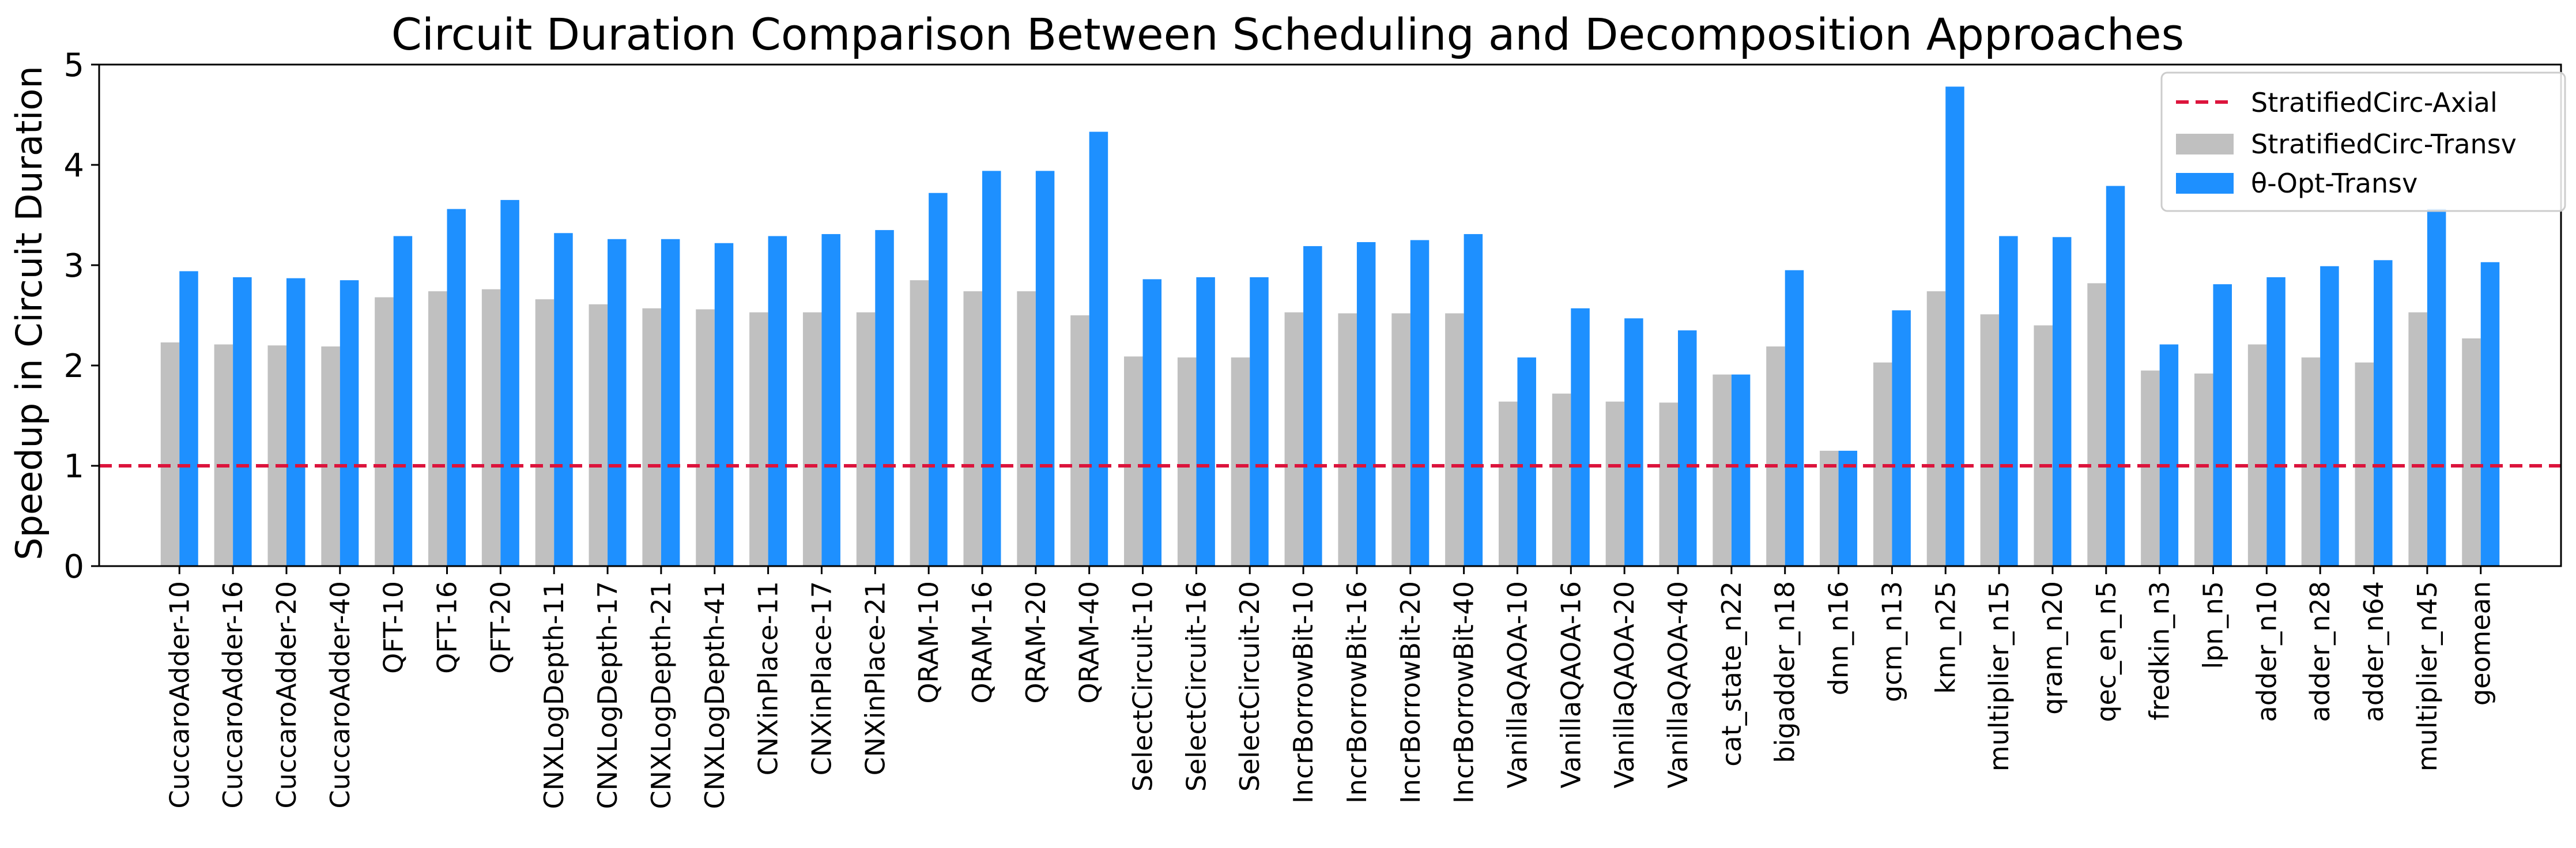 The height and width of the screenshot is (848, 2576). What do you see at coordinates (2212, 625) in the screenshot?
I see `x-tick-label: lpn_n5` at bounding box center [2212, 625].